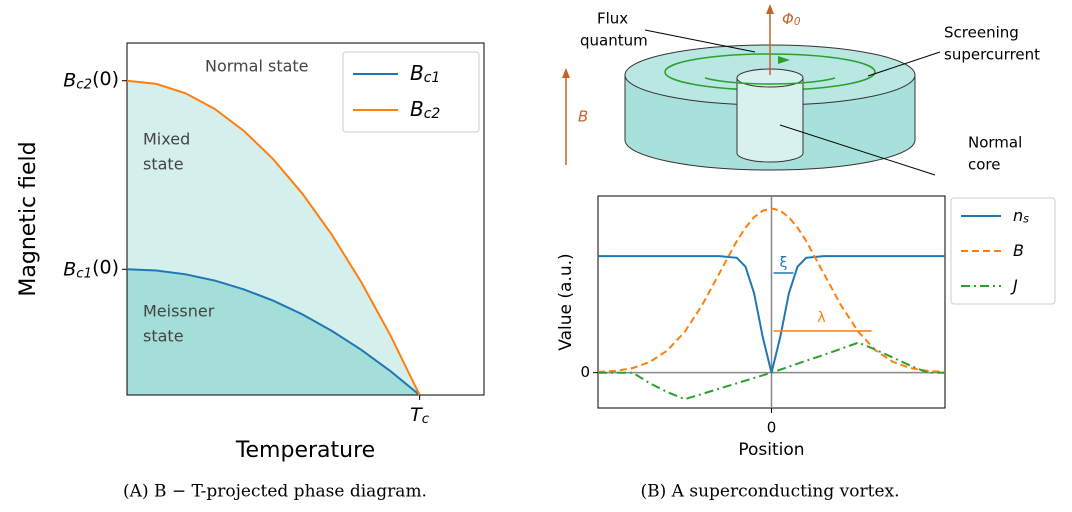  What do you see at coordinates (566, 301) in the screenshot?
I see `y-axis-label: Value (a.u.)` at bounding box center [566, 301].